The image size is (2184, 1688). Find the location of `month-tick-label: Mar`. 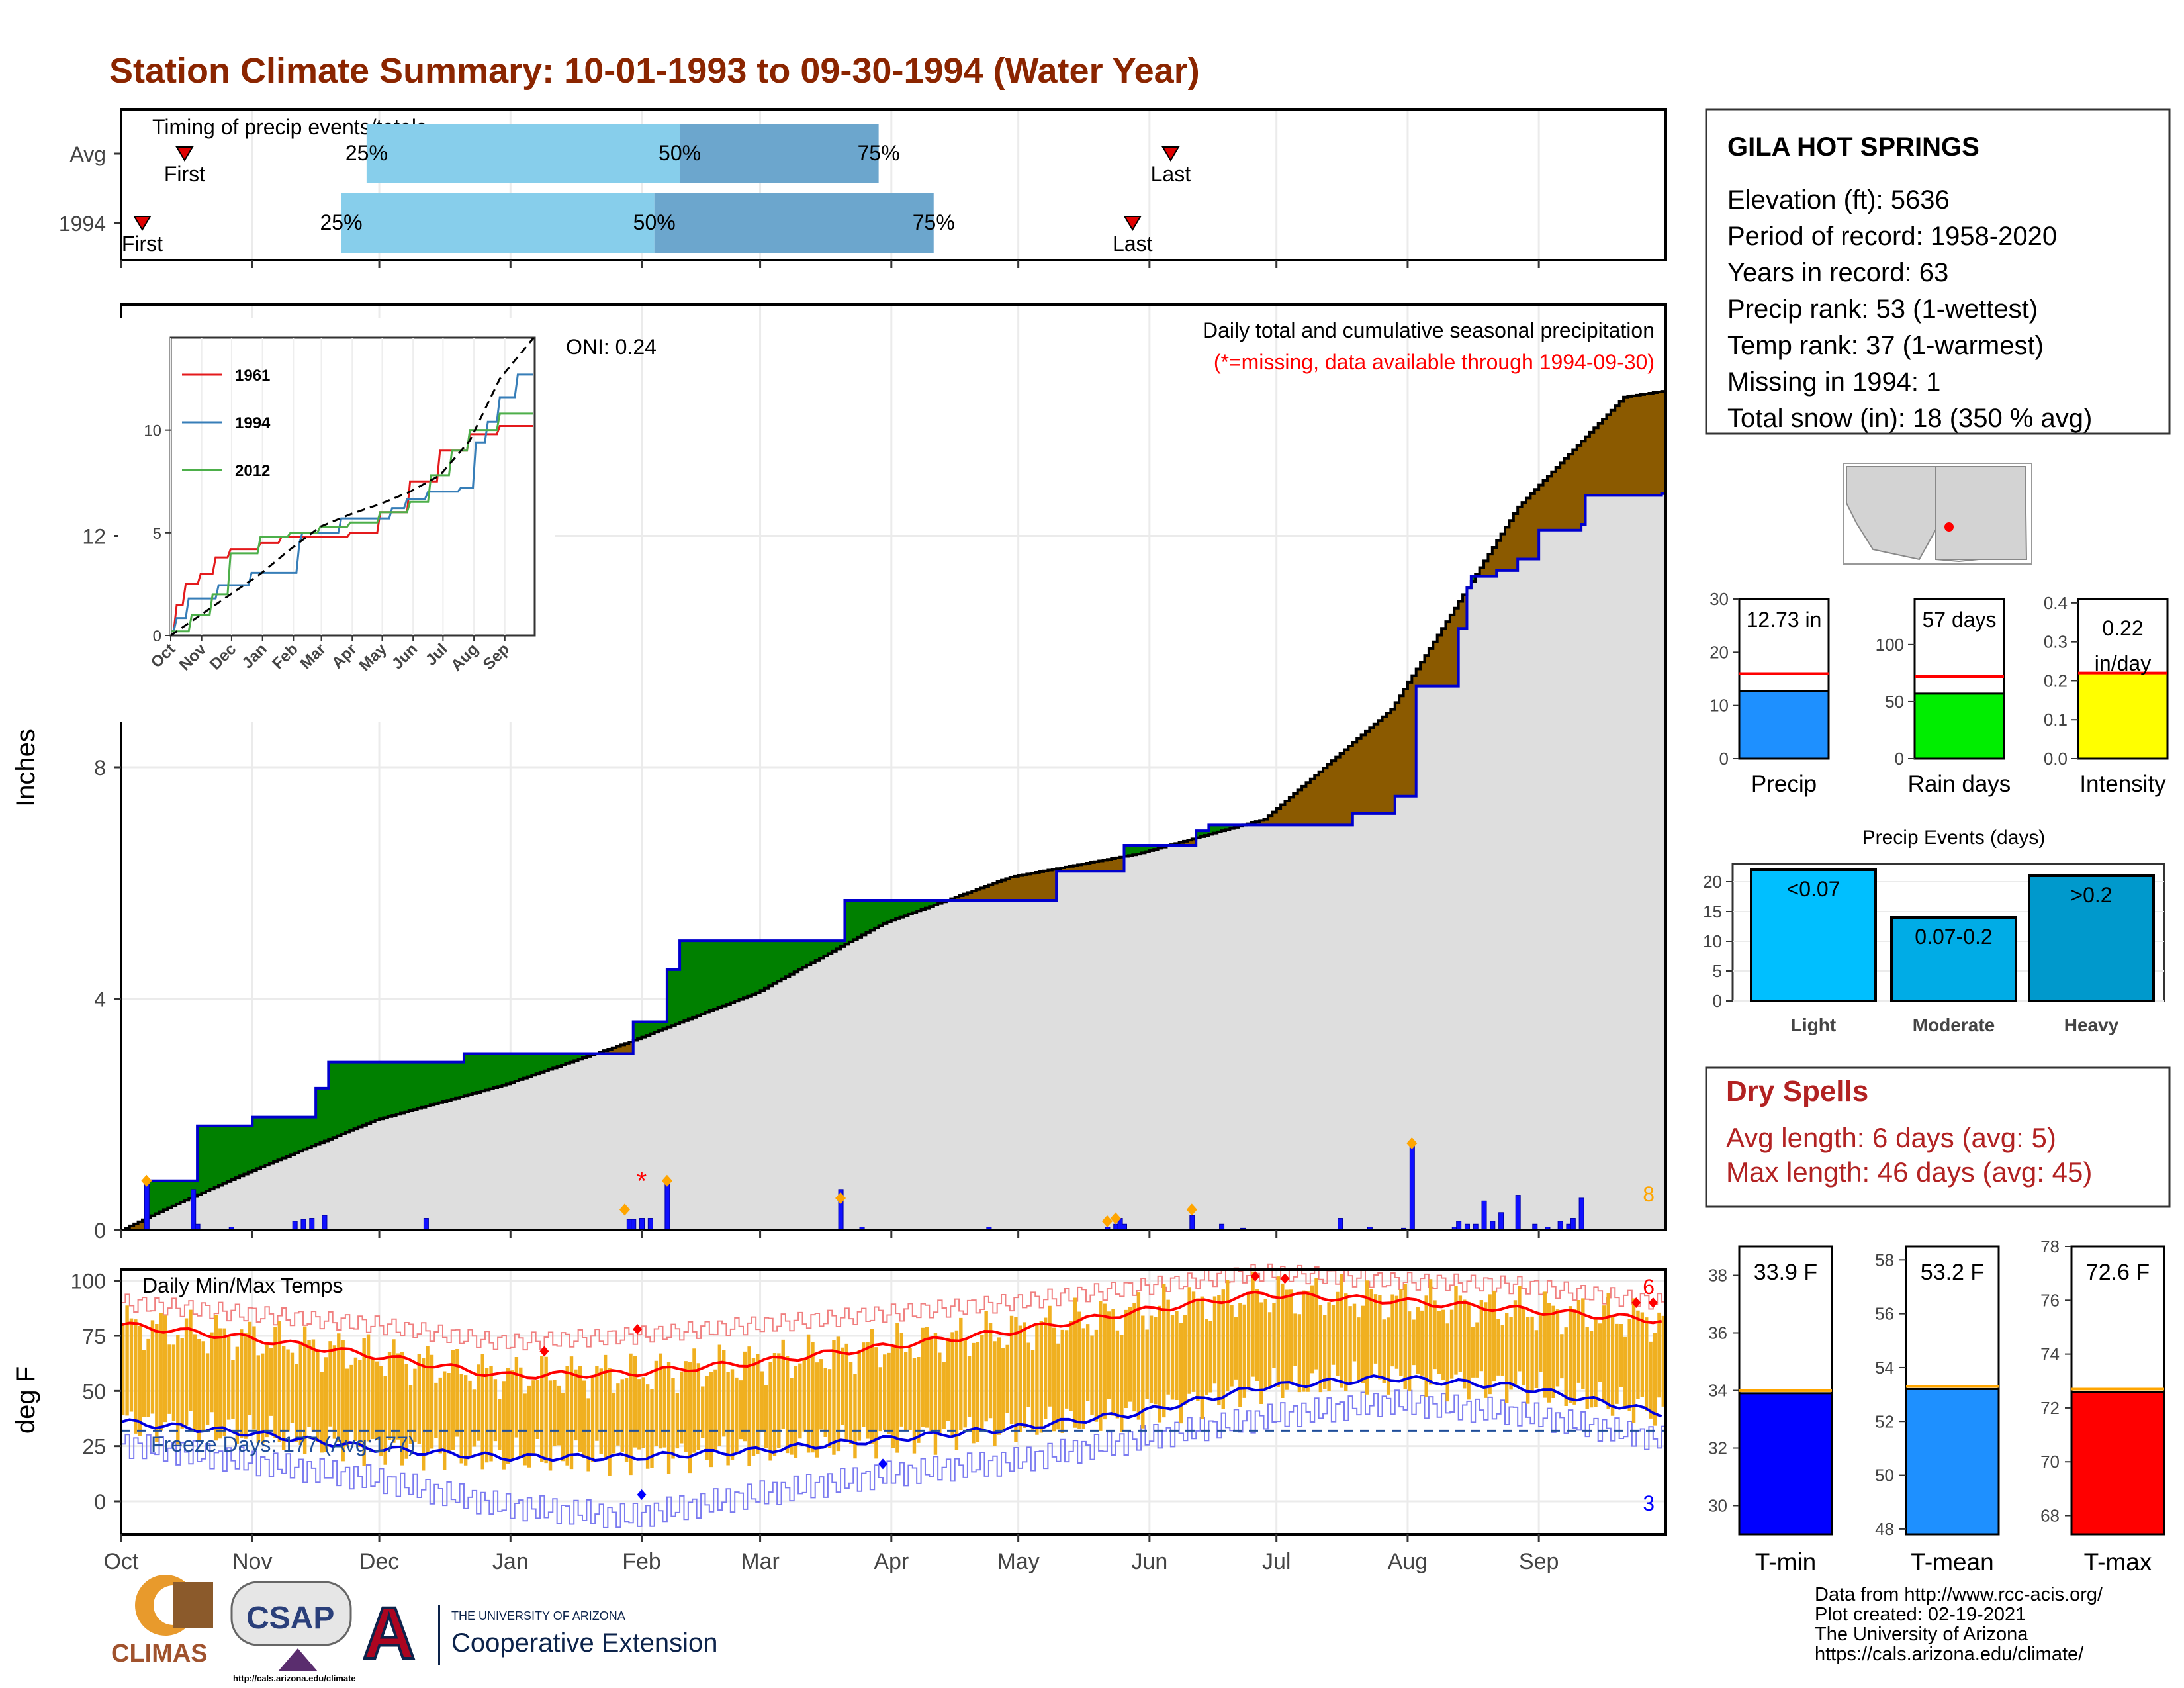

month-tick-label: Mar is located at coordinates (761, 1561).